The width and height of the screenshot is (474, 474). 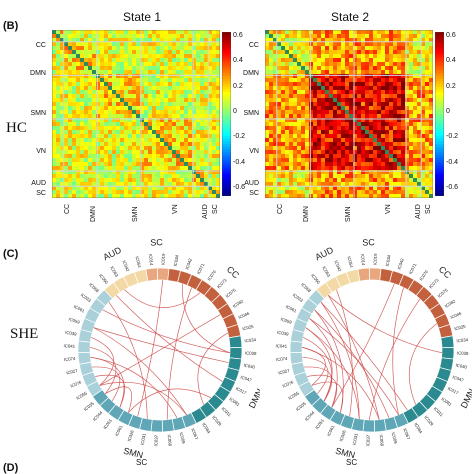 I want to click on hm1-xlabel-vn: VN, so click(x=175, y=209).